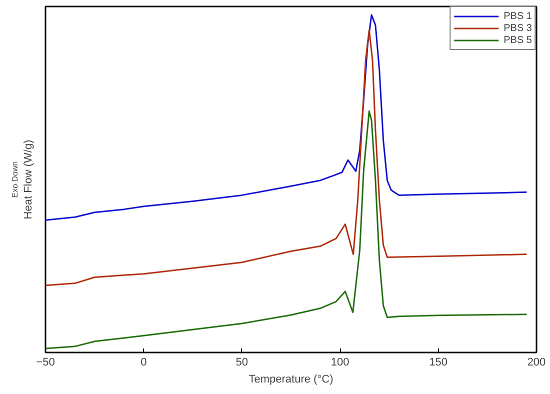 This screenshot has height=394, width=550. I want to click on x-tick-label: 150, so click(438, 362).